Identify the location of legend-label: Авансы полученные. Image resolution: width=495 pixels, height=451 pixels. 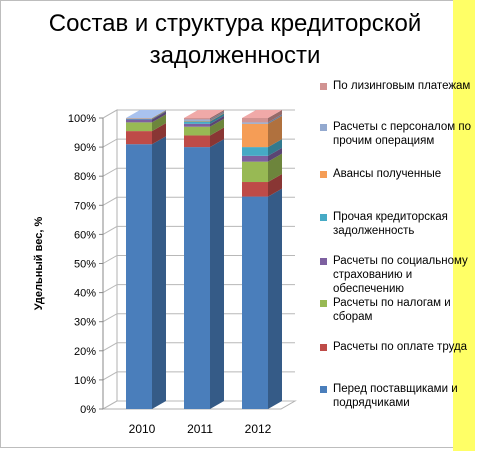
(387, 174).